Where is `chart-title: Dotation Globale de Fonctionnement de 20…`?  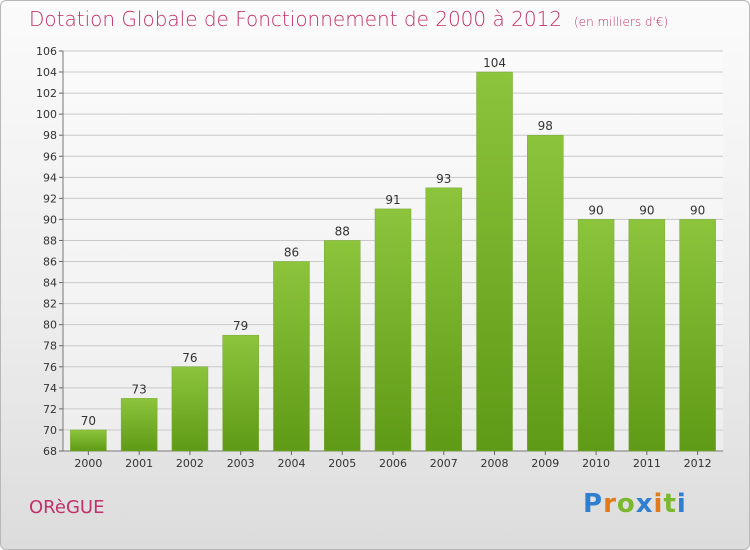
chart-title: Dotation Globale de Fonctionnement de 20… is located at coordinates (348, 19).